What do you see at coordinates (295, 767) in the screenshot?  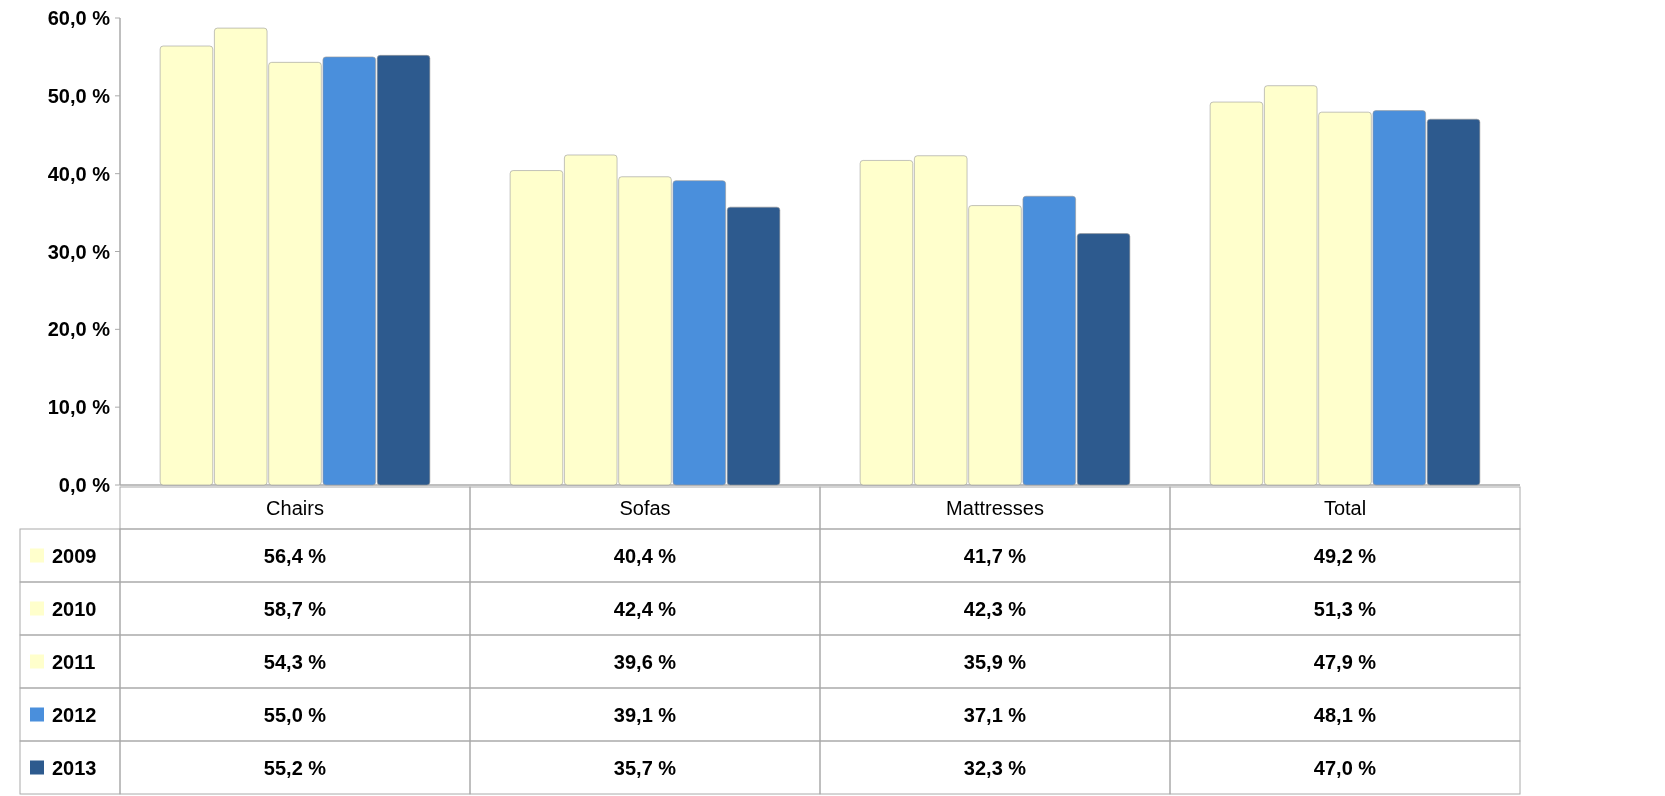 I see `data-label: 55,2 %` at bounding box center [295, 767].